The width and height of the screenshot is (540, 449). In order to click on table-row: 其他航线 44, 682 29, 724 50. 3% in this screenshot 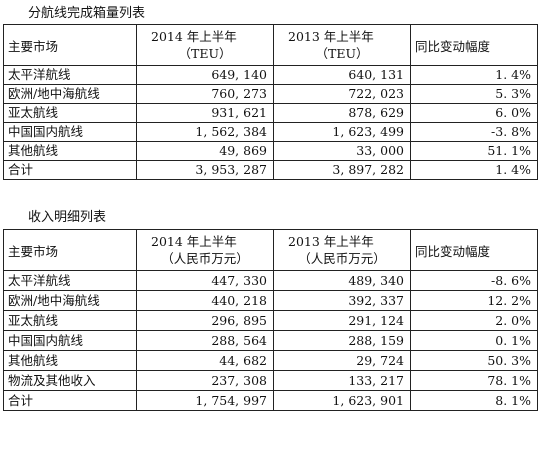, I will do `click(270, 360)`.